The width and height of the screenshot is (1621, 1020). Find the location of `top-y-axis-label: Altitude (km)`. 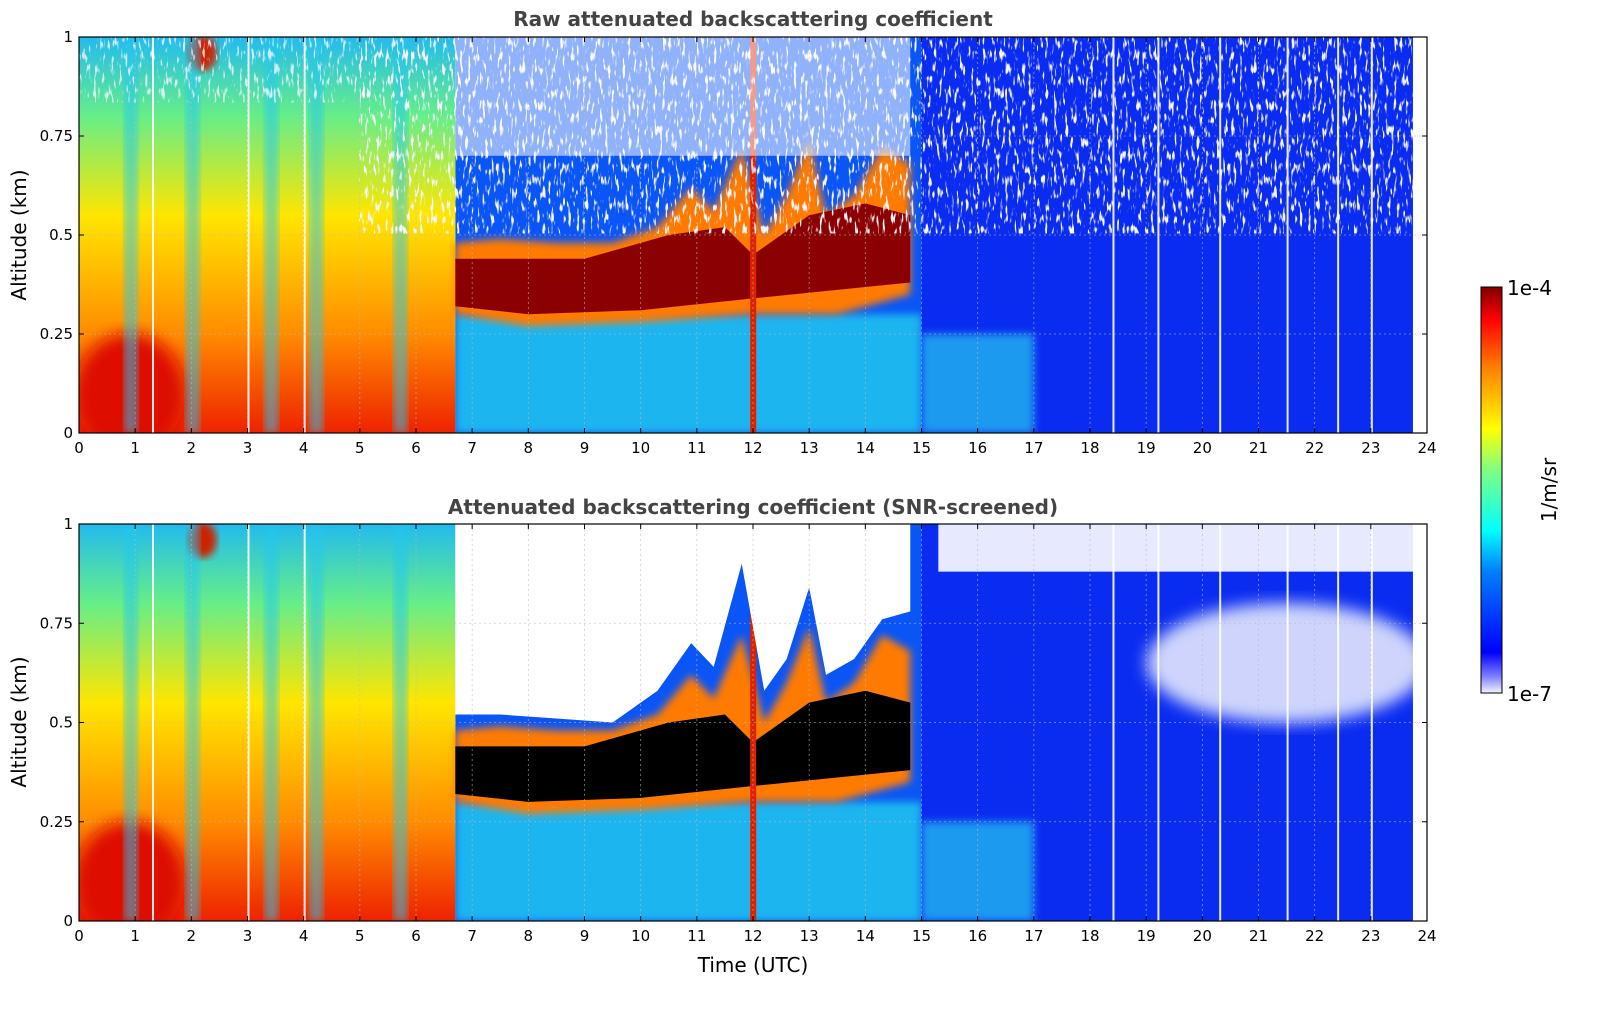

top-y-axis-label: Altitude (km) is located at coordinates (19, 234).